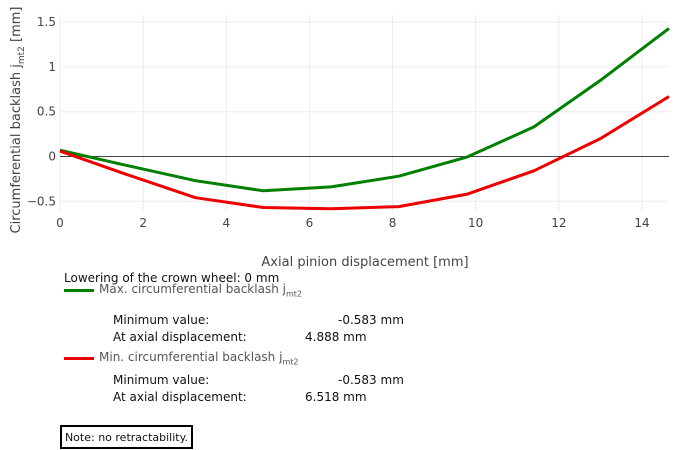  I want to click on x-tick-label-6: 12, so click(558, 223).